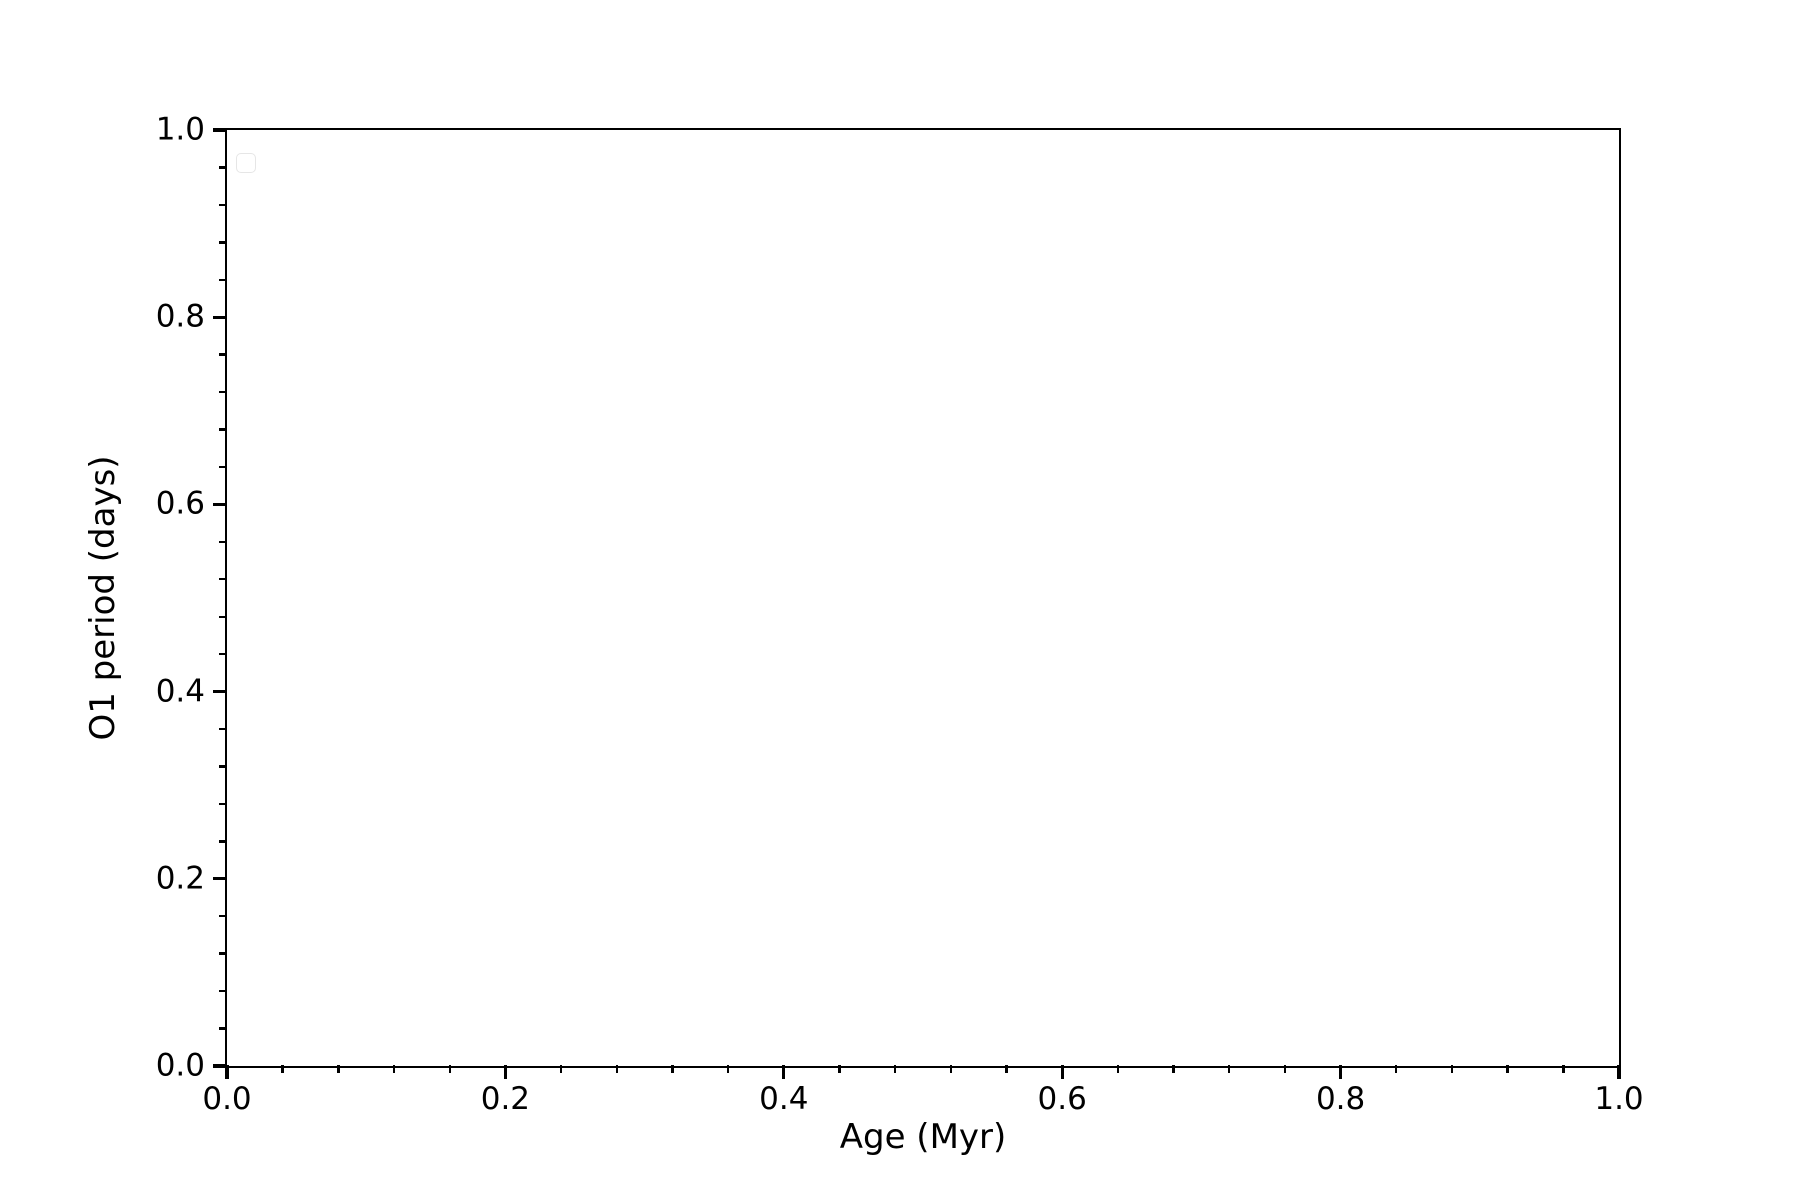 The width and height of the screenshot is (1800, 1200). What do you see at coordinates (923, 1137) in the screenshot?
I see `x-axis-label: Age (Myr)` at bounding box center [923, 1137].